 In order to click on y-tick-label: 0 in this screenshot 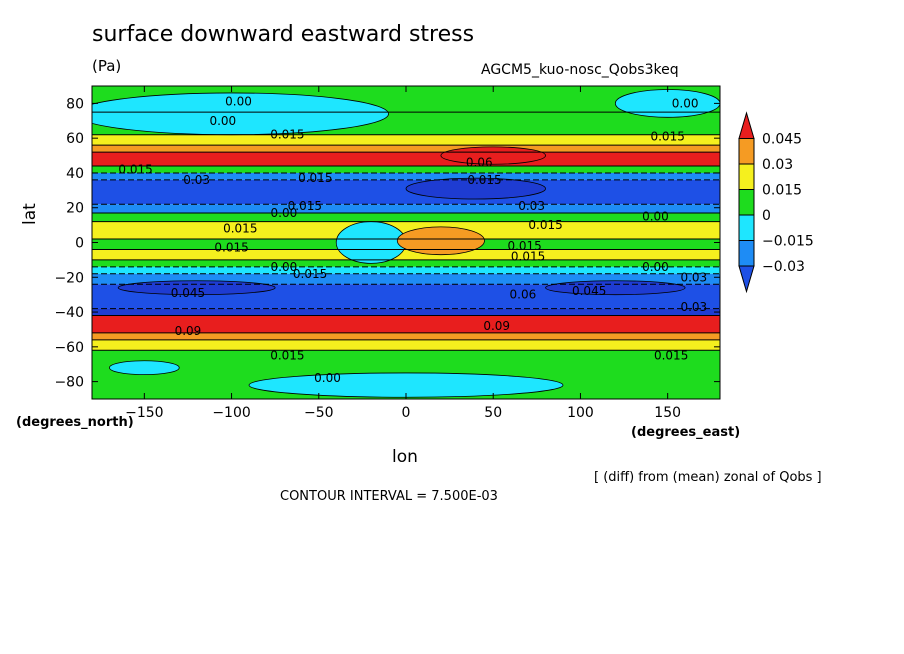, I will do `click(79, 244)`.